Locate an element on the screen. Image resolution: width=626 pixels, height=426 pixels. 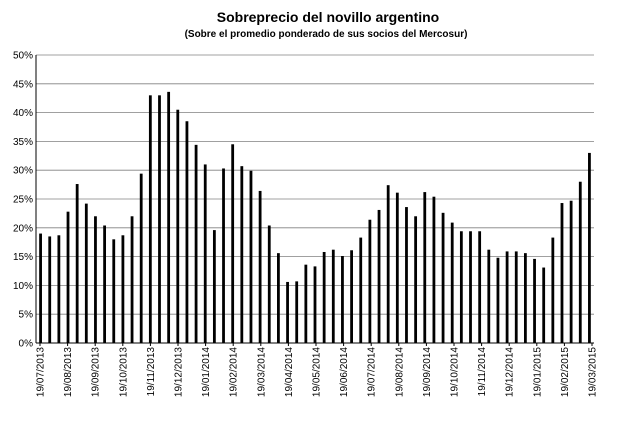
x-tick-label: 19/02/2015 is located at coordinates (565, 372).